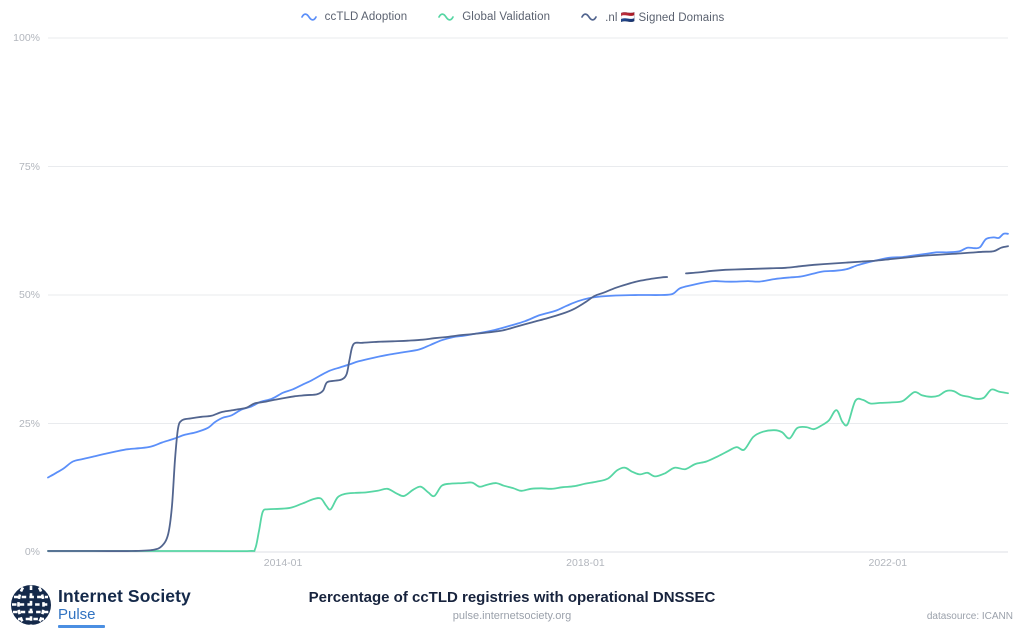  What do you see at coordinates (29, 295) in the screenshot?
I see `y-axis-tick-label: 50%` at bounding box center [29, 295].